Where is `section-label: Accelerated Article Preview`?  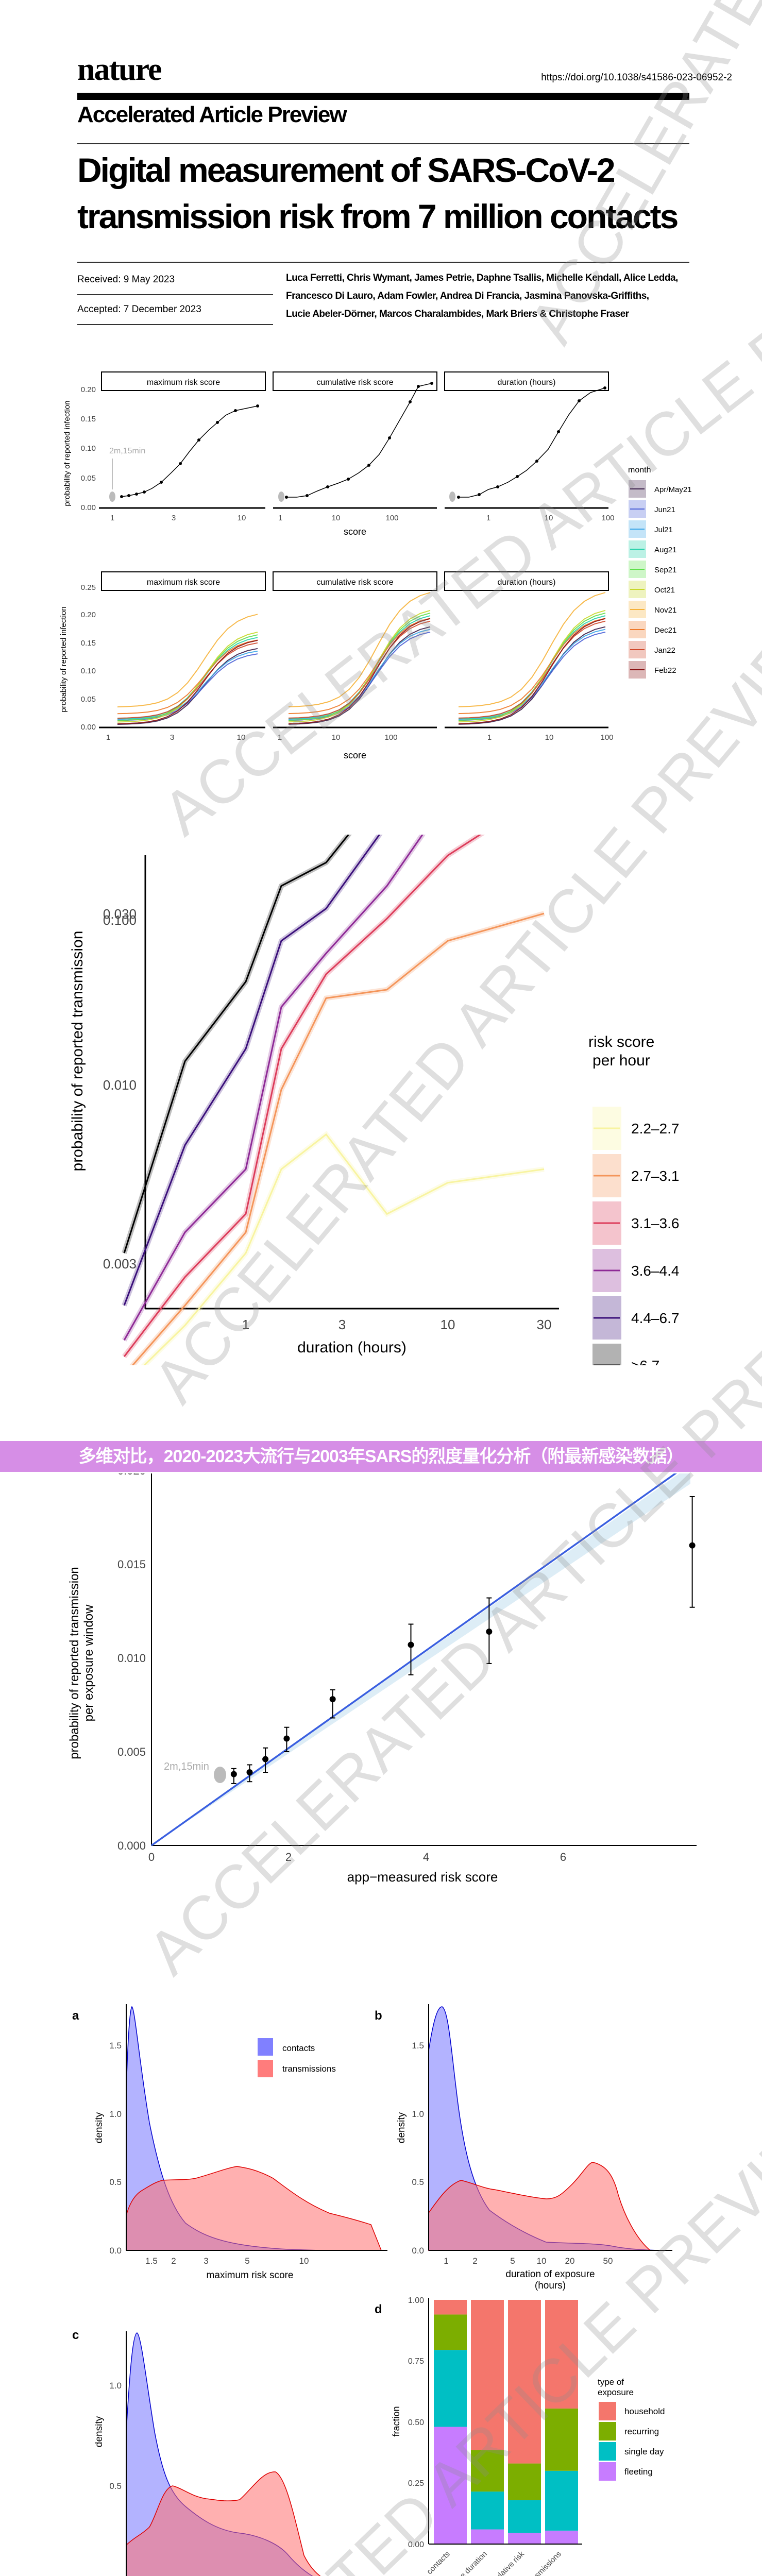
section-label: Accelerated Article Preview is located at coordinates (212, 114).